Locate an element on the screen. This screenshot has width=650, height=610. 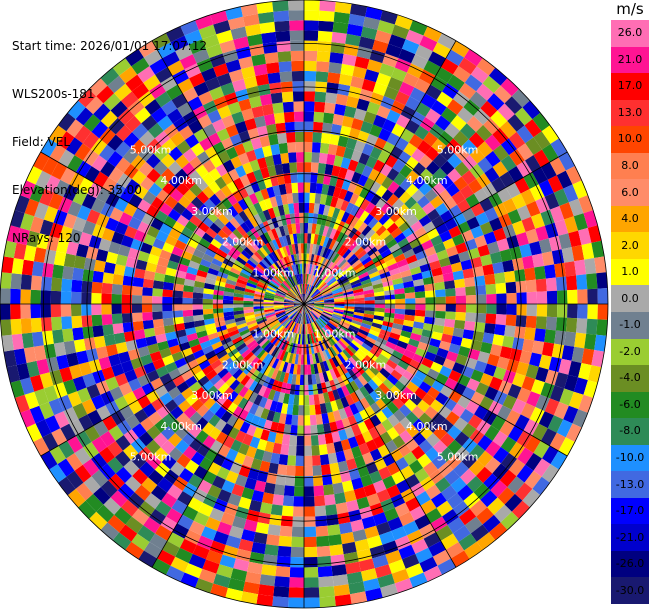
range-label: 4.00km is located at coordinates (427, 180).